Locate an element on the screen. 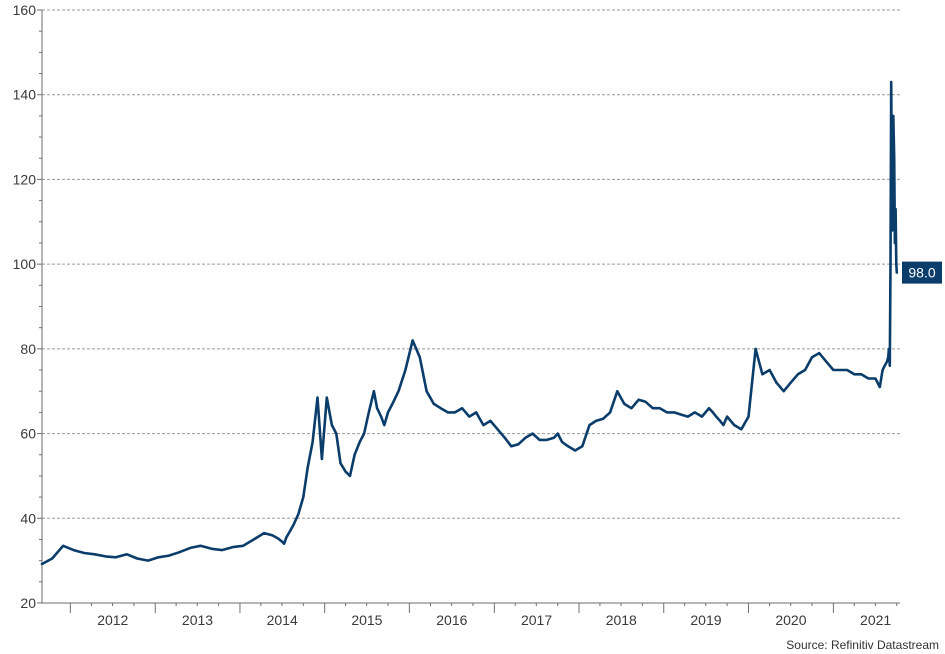 This screenshot has height=654, width=945. x-tick-label: 2012 is located at coordinates (112, 620).